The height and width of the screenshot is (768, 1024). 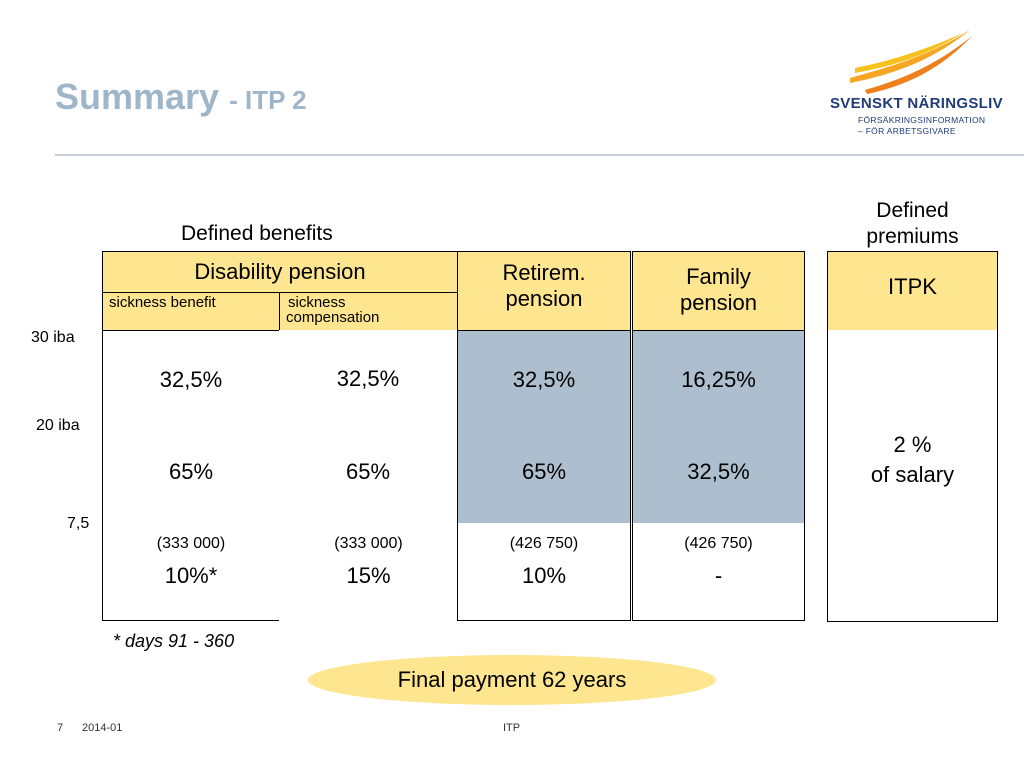 I want to click on logo-sub-line1: FÖRSÄKRINGSINFORMATION, so click(x=922, y=120).